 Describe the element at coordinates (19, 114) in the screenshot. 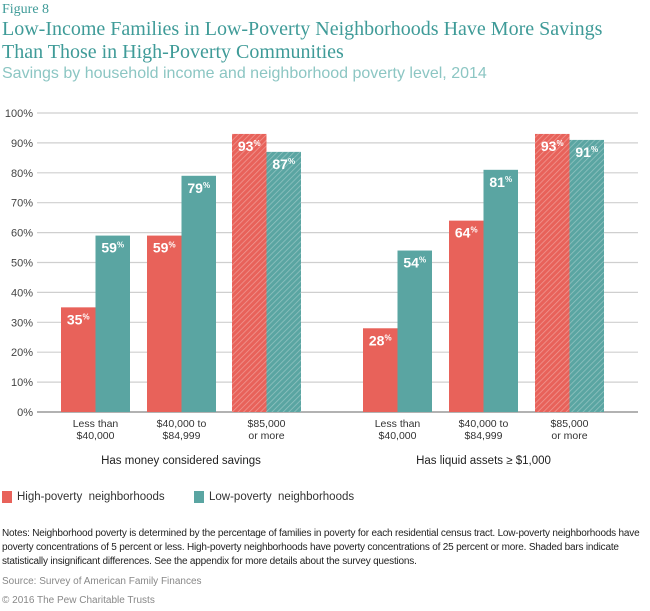

I see `y-tick-label: 100%` at that location.